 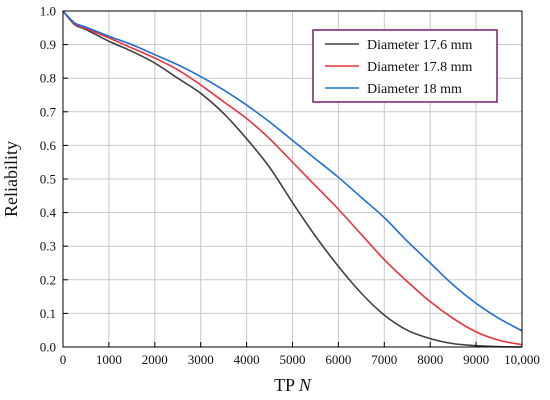 What do you see at coordinates (48, 347) in the screenshot?
I see `y-tick-label: 0.0` at bounding box center [48, 347].